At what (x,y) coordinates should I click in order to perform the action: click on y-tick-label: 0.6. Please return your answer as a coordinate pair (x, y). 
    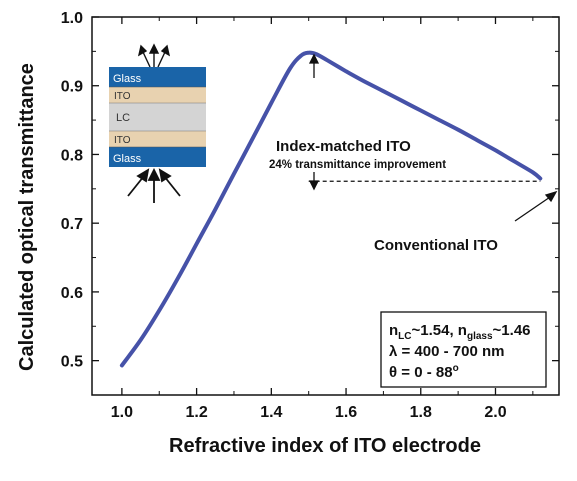
    Looking at the image, I should click on (72, 293).